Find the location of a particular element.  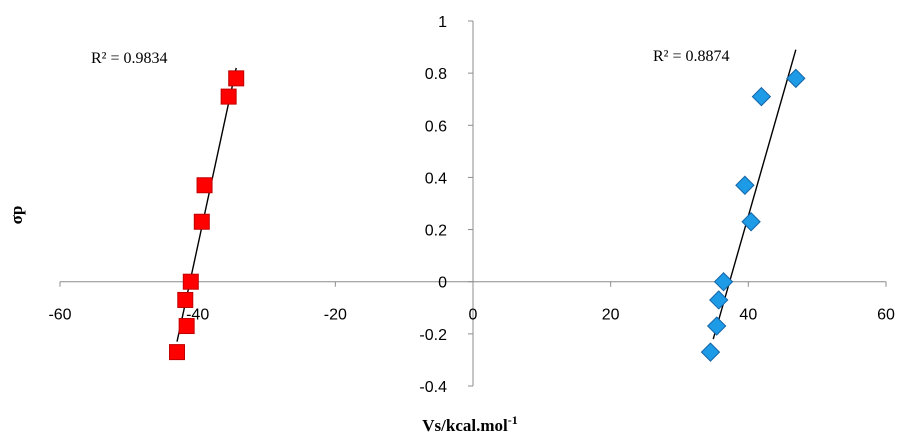

r-squared-label: R² = 0.8874 is located at coordinates (691, 56).